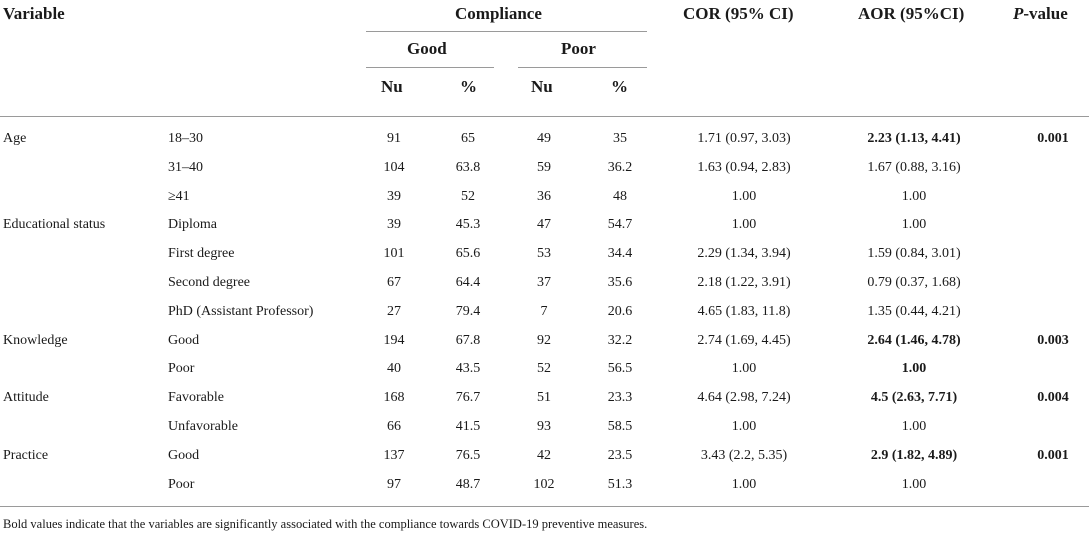 This screenshot has width=1089, height=537. Describe the element at coordinates (544, 397) in the screenshot. I see `cell-poor-n: 51` at that location.